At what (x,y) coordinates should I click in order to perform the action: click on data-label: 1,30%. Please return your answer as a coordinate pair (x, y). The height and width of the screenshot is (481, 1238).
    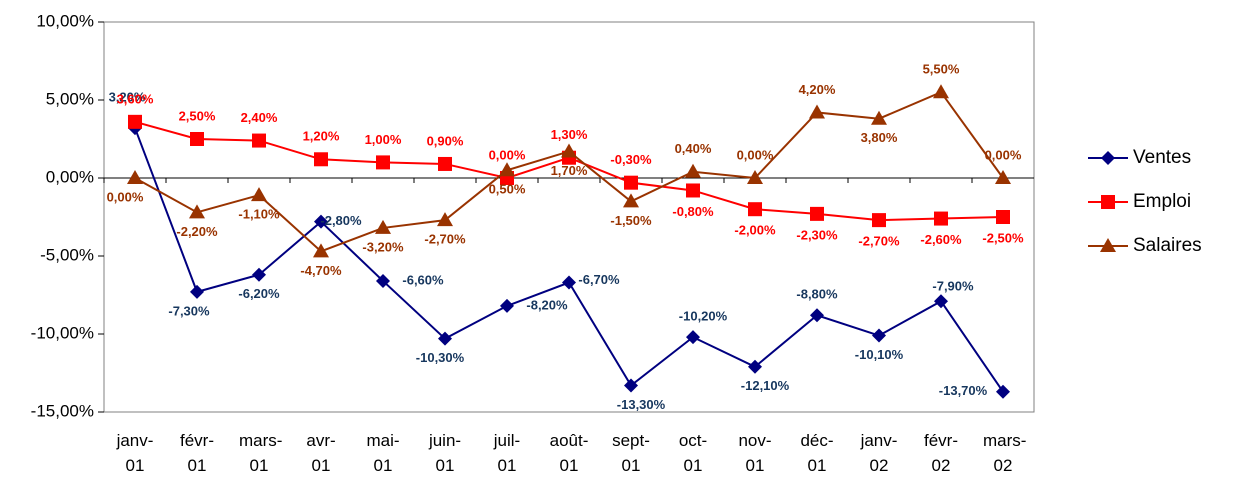
    Looking at the image, I should click on (569, 134).